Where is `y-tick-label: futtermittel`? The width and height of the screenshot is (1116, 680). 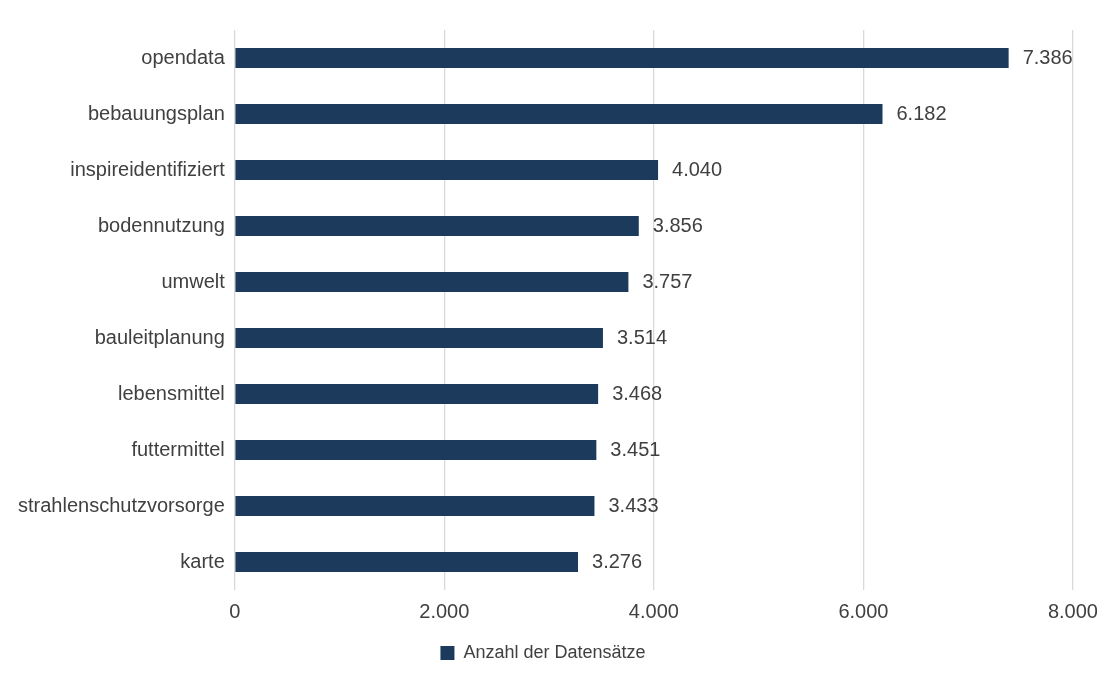 y-tick-label: futtermittel is located at coordinates (178, 448).